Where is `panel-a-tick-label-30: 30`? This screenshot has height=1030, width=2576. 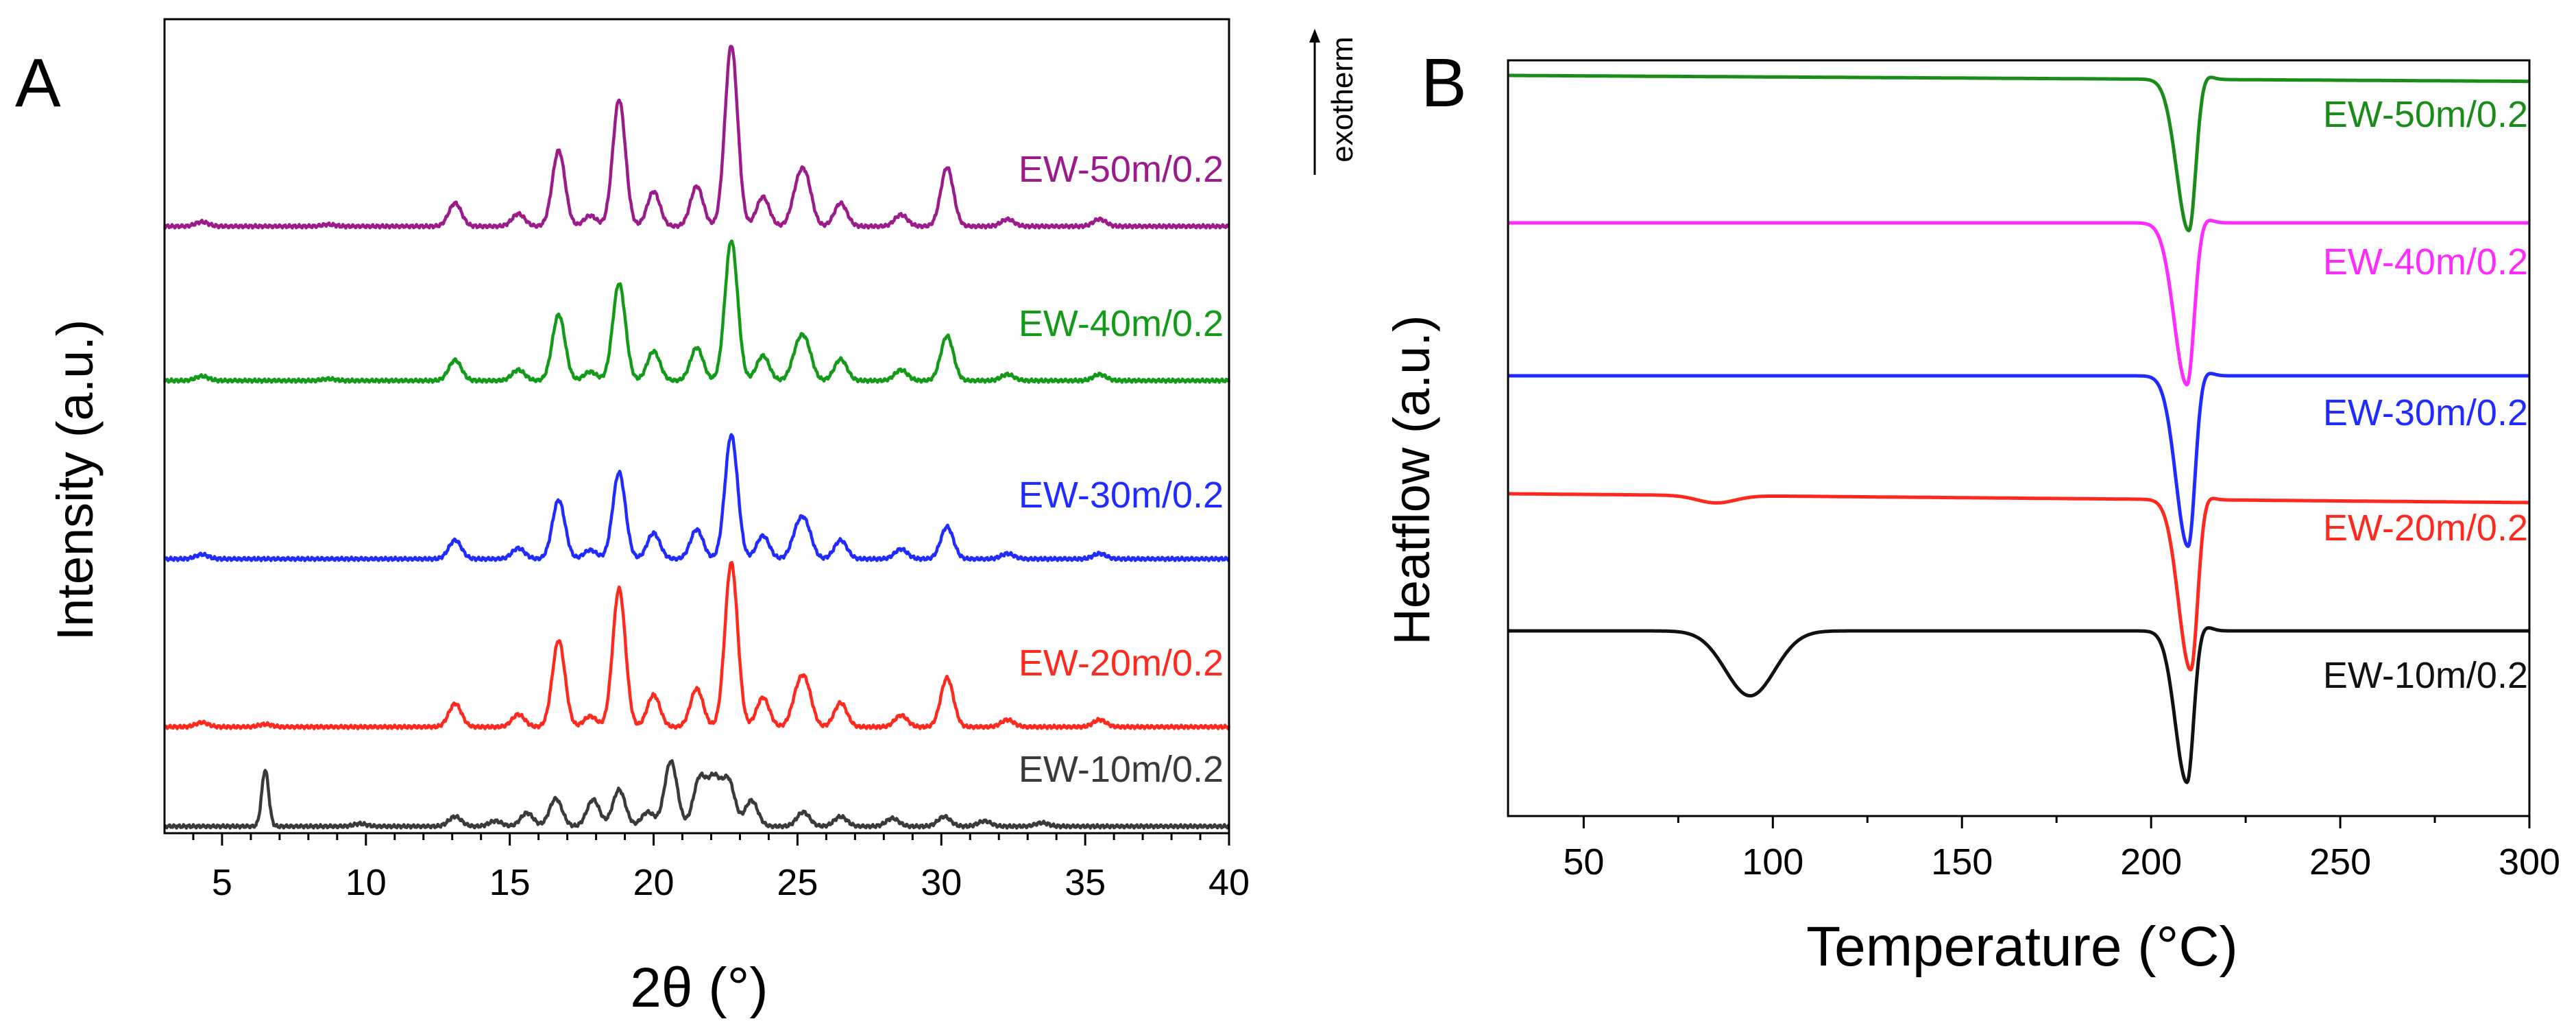
panel-a-tick-label-30: 30 is located at coordinates (941, 882).